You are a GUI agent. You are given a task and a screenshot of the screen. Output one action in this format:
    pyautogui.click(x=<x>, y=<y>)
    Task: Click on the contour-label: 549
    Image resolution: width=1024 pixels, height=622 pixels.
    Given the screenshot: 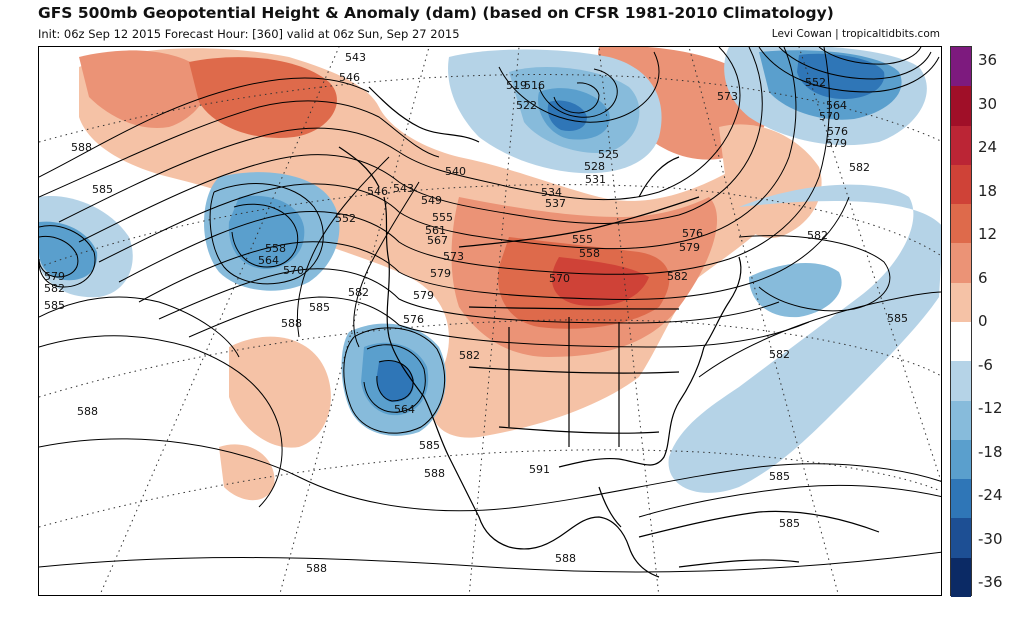 What is the action you would take?
    pyautogui.click(x=431, y=200)
    